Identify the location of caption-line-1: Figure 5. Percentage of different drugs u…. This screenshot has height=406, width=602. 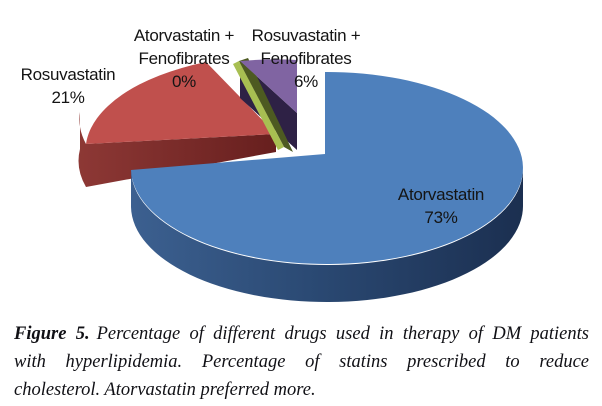
(301, 334).